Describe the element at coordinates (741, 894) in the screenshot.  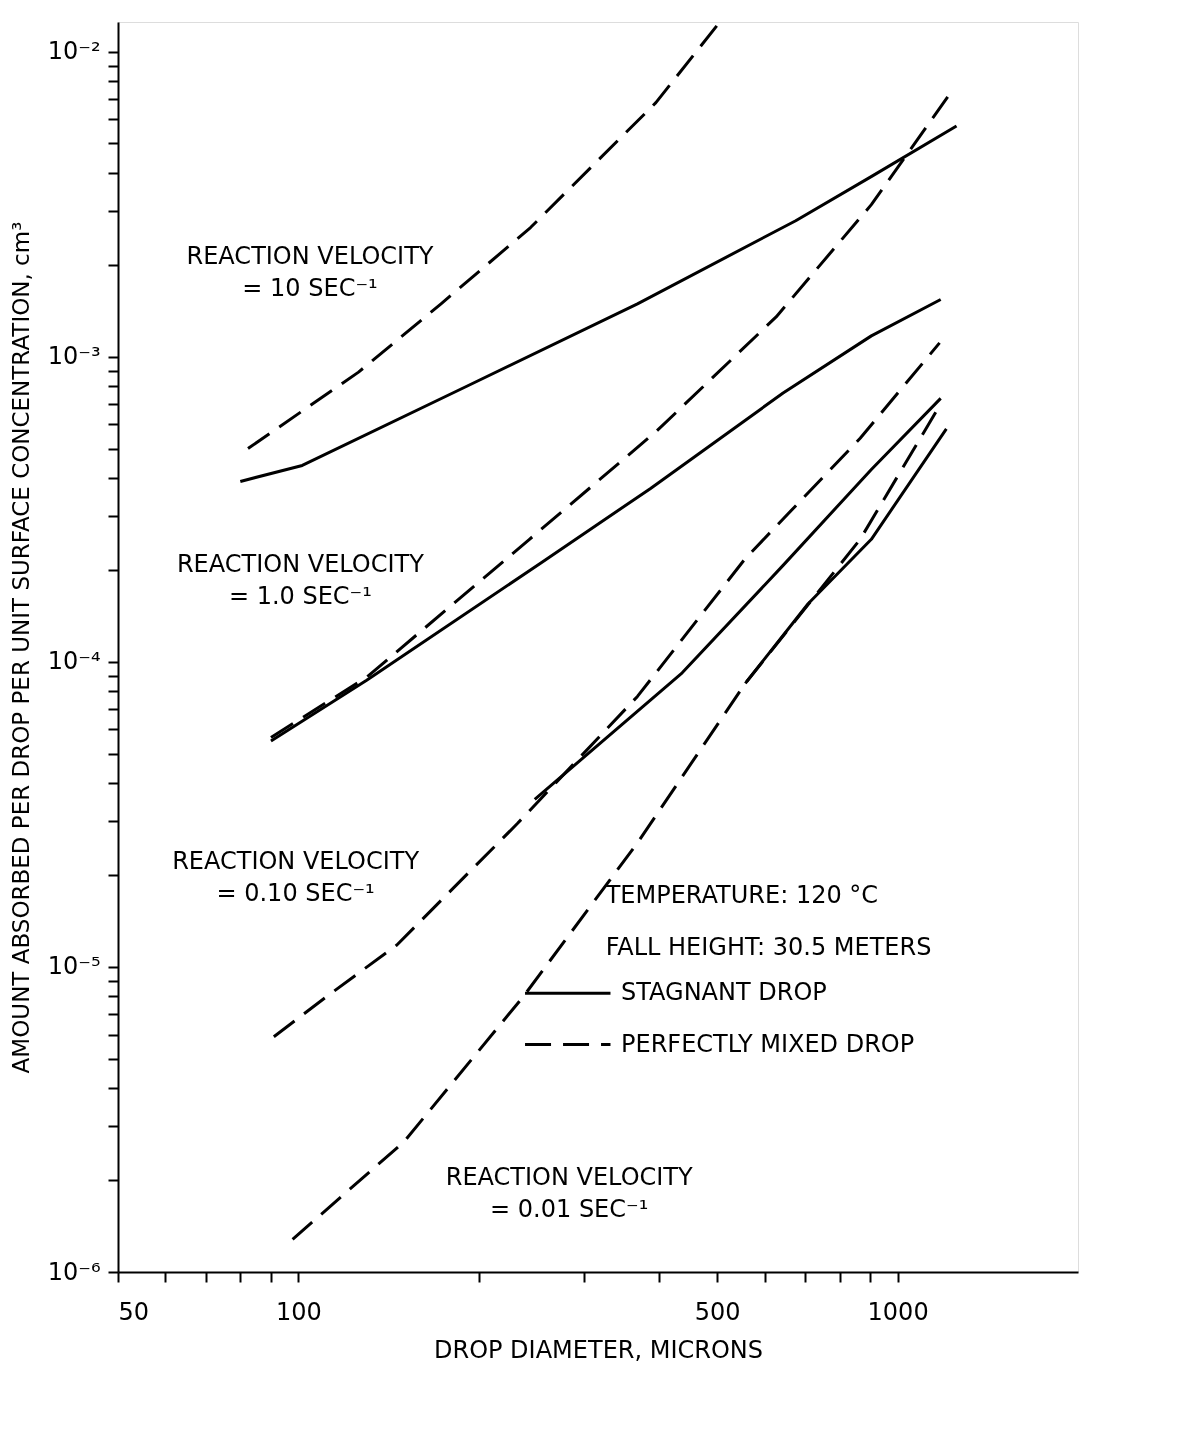
I see `annotation: TEMPERATURE: 120 °C` at that location.